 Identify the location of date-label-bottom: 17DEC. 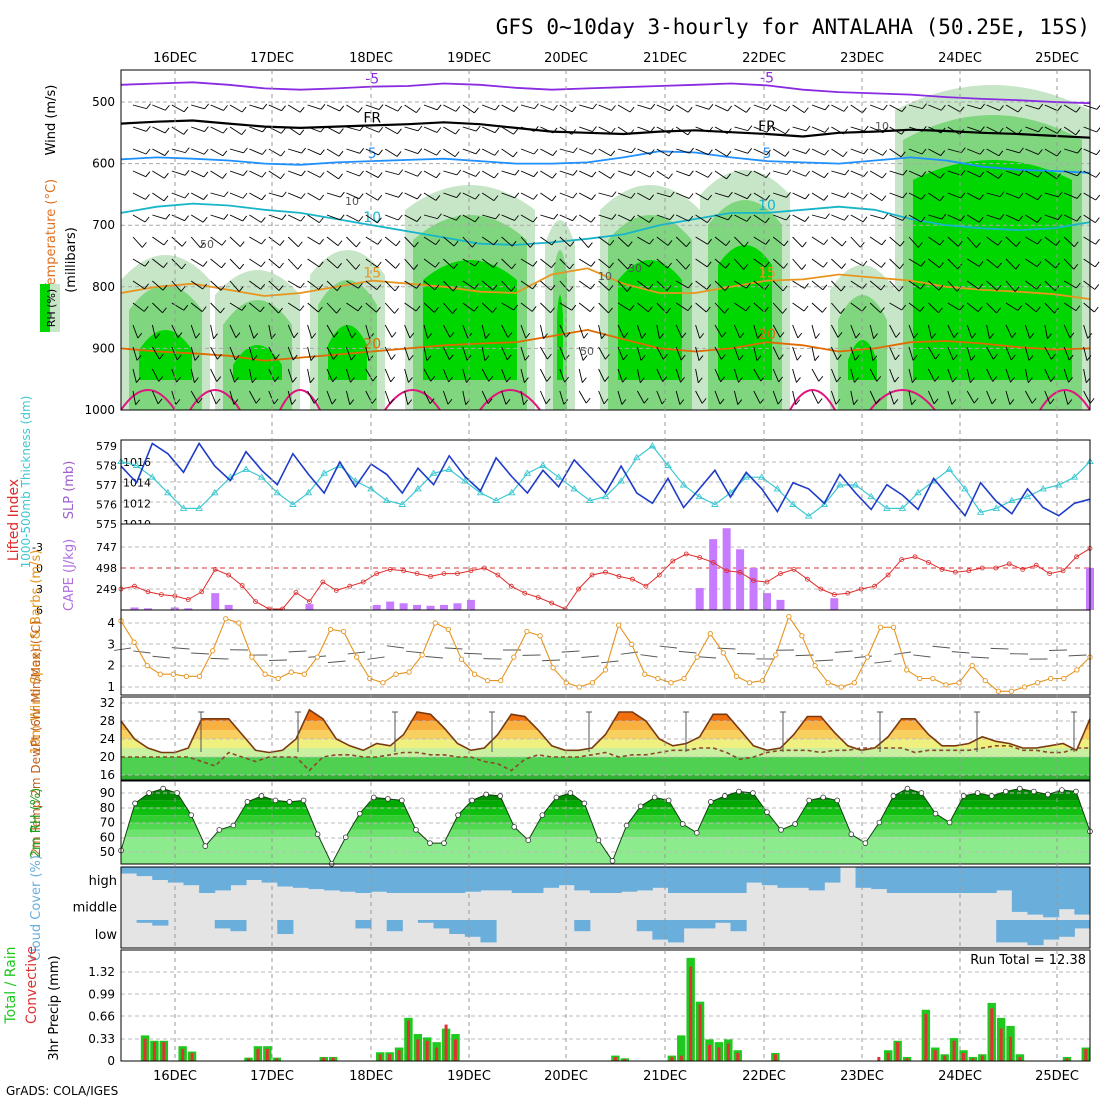
(272, 1076).